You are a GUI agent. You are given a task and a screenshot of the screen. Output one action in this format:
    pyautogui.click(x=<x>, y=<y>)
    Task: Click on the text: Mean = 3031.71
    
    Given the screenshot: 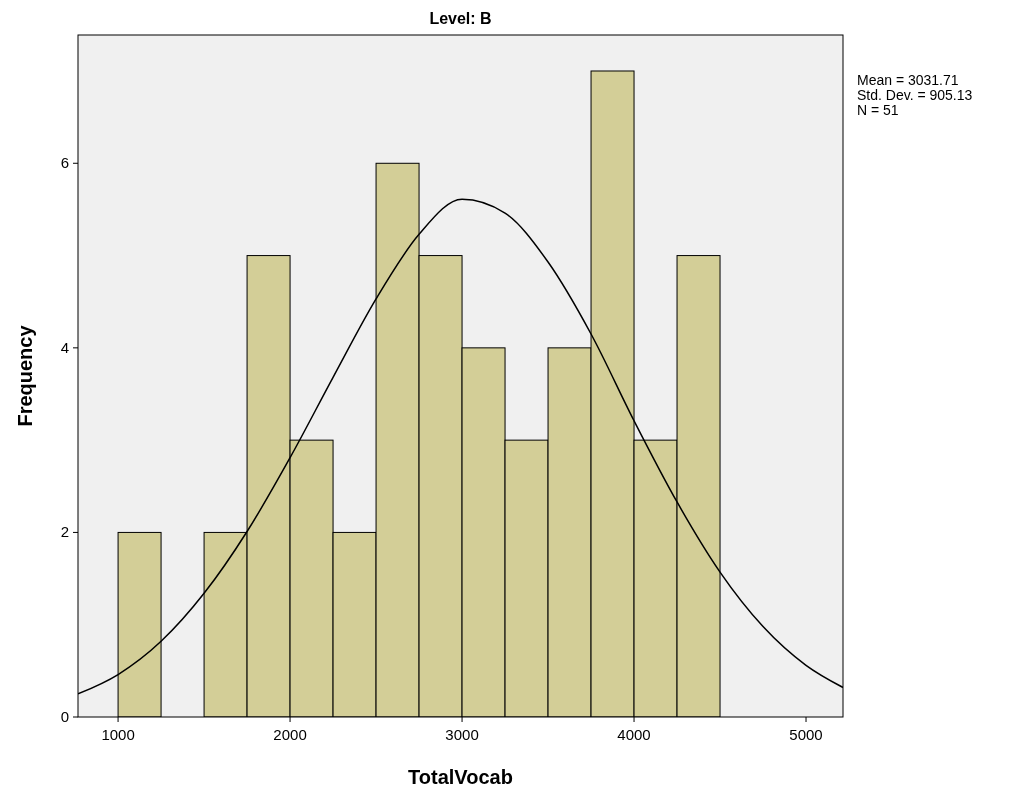 What is the action you would take?
    pyautogui.click(x=908, y=80)
    